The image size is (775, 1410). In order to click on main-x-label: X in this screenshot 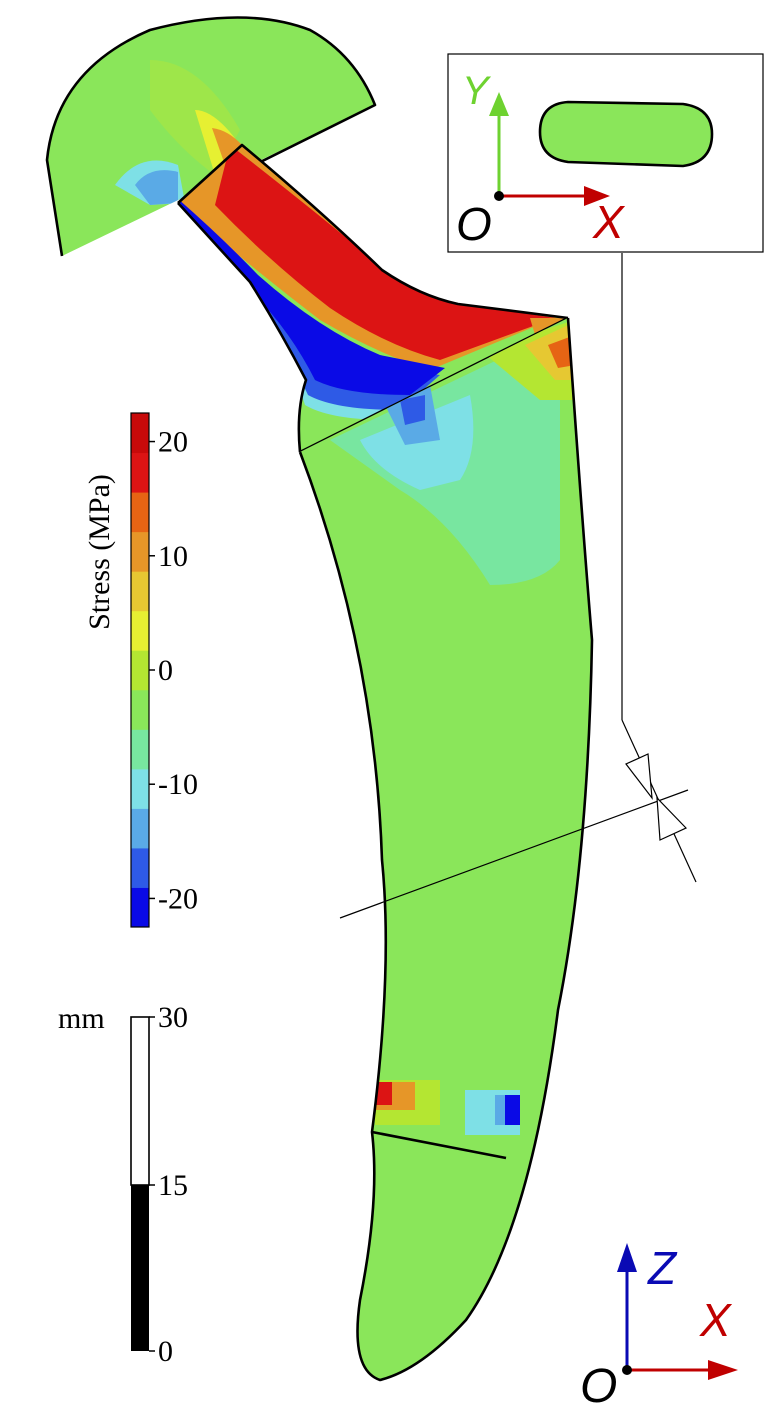, I will do `click(716, 1320)`.